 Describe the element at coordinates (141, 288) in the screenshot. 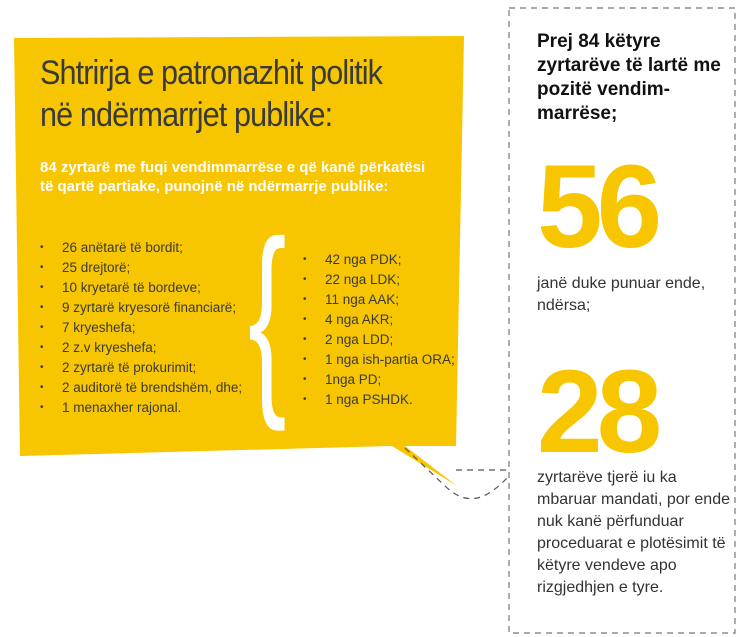

I see `list-item: 10 kryetarë të bordeve;` at that location.